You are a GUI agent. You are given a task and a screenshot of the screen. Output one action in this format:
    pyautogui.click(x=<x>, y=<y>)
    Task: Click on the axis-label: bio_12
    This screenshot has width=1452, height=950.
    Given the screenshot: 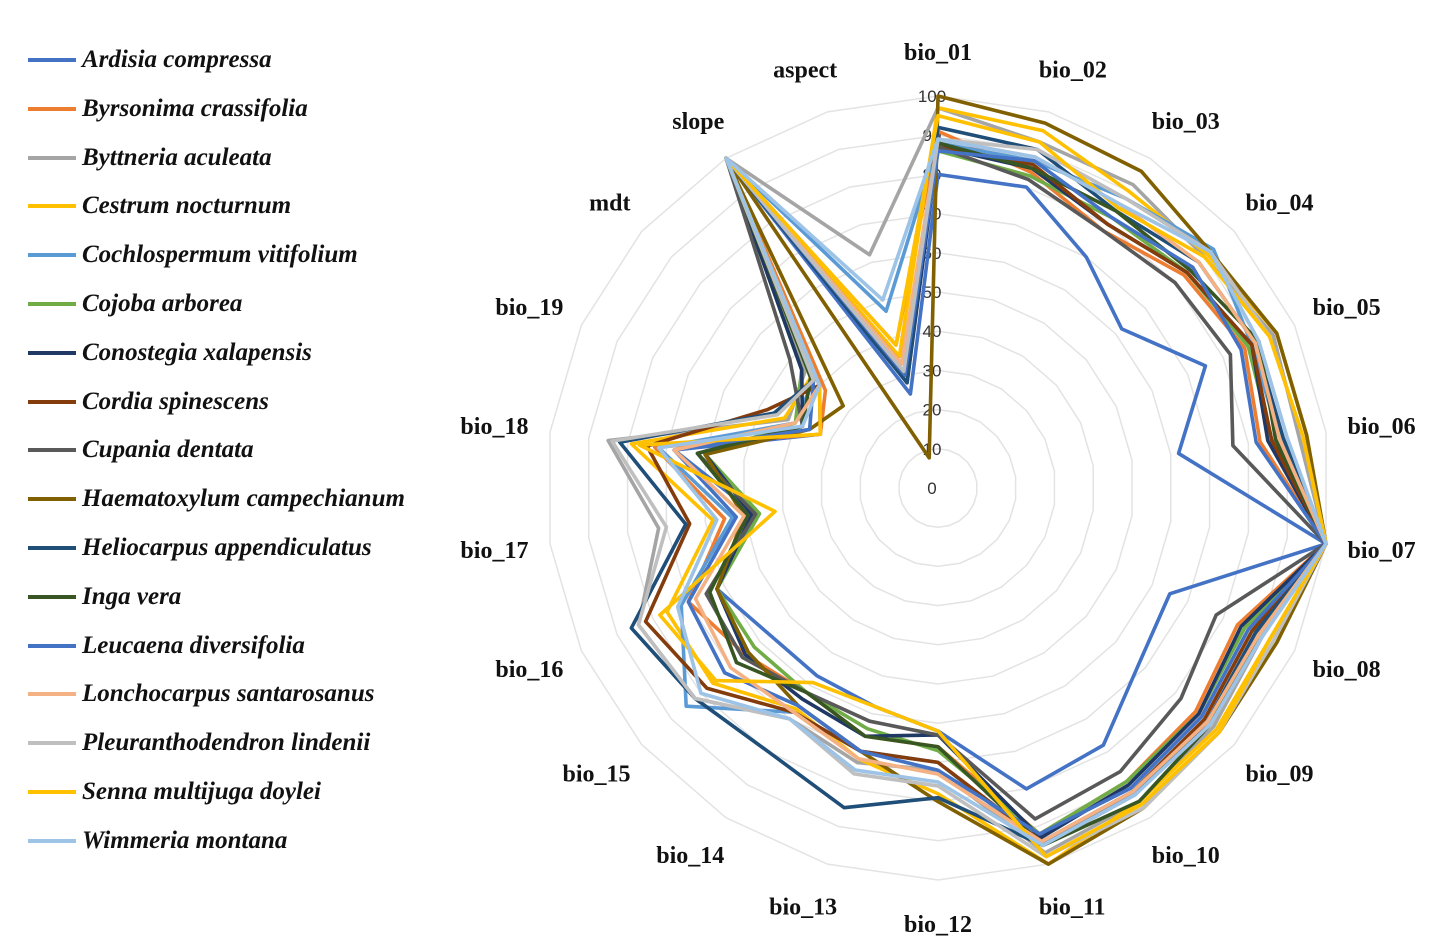 What is the action you would take?
    pyautogui.click(x=938, y=925)
    